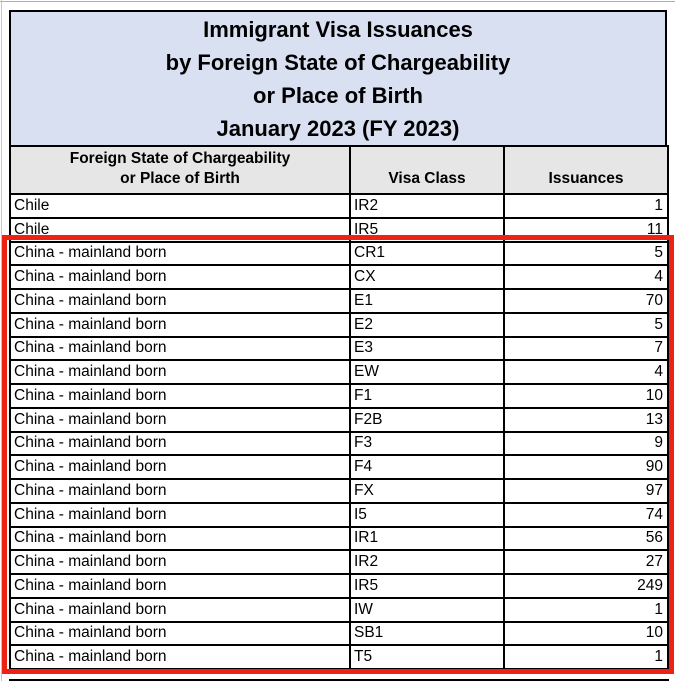 The image size is (675, 681). What do you see at coordinates (427, 609) in the screenshot?
I see `cell-visa-class: IW` at bounding box center [427, 609].